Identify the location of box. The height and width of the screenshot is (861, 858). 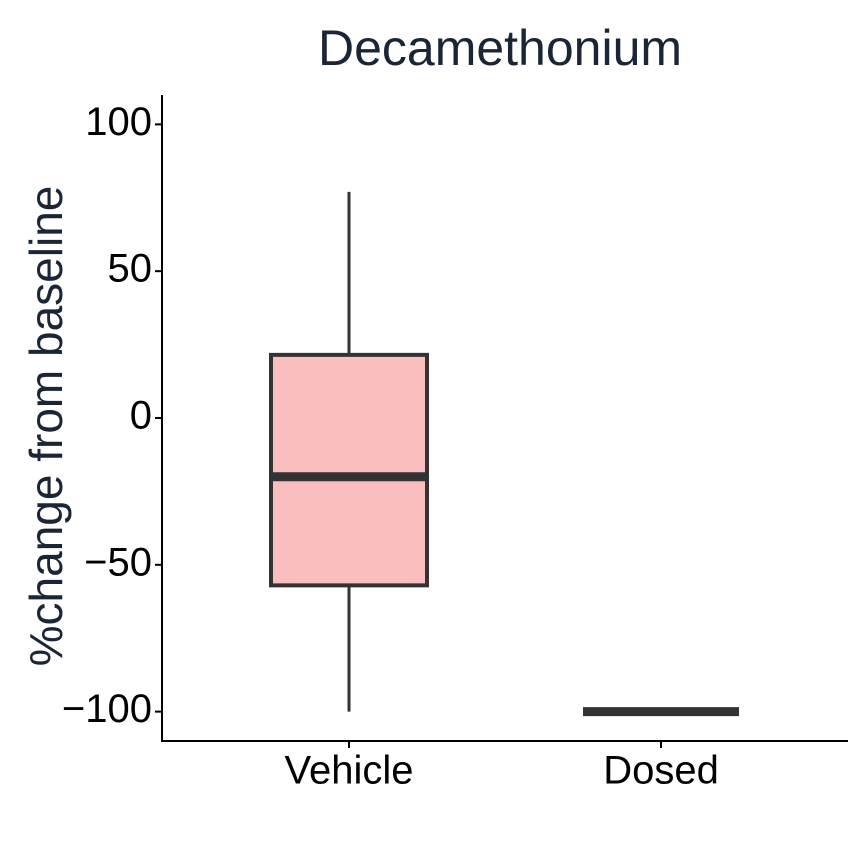
(349, 470).